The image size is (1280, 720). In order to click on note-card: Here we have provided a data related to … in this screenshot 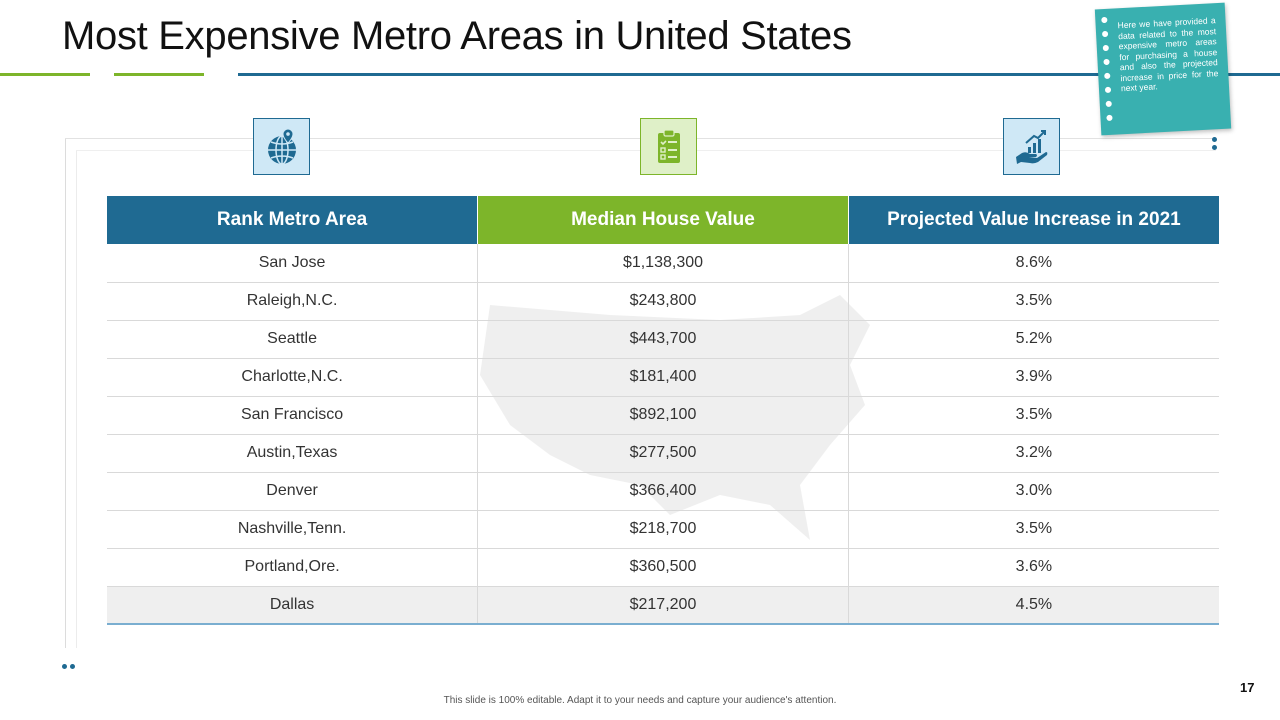, I will do `click(1163, 69)`.